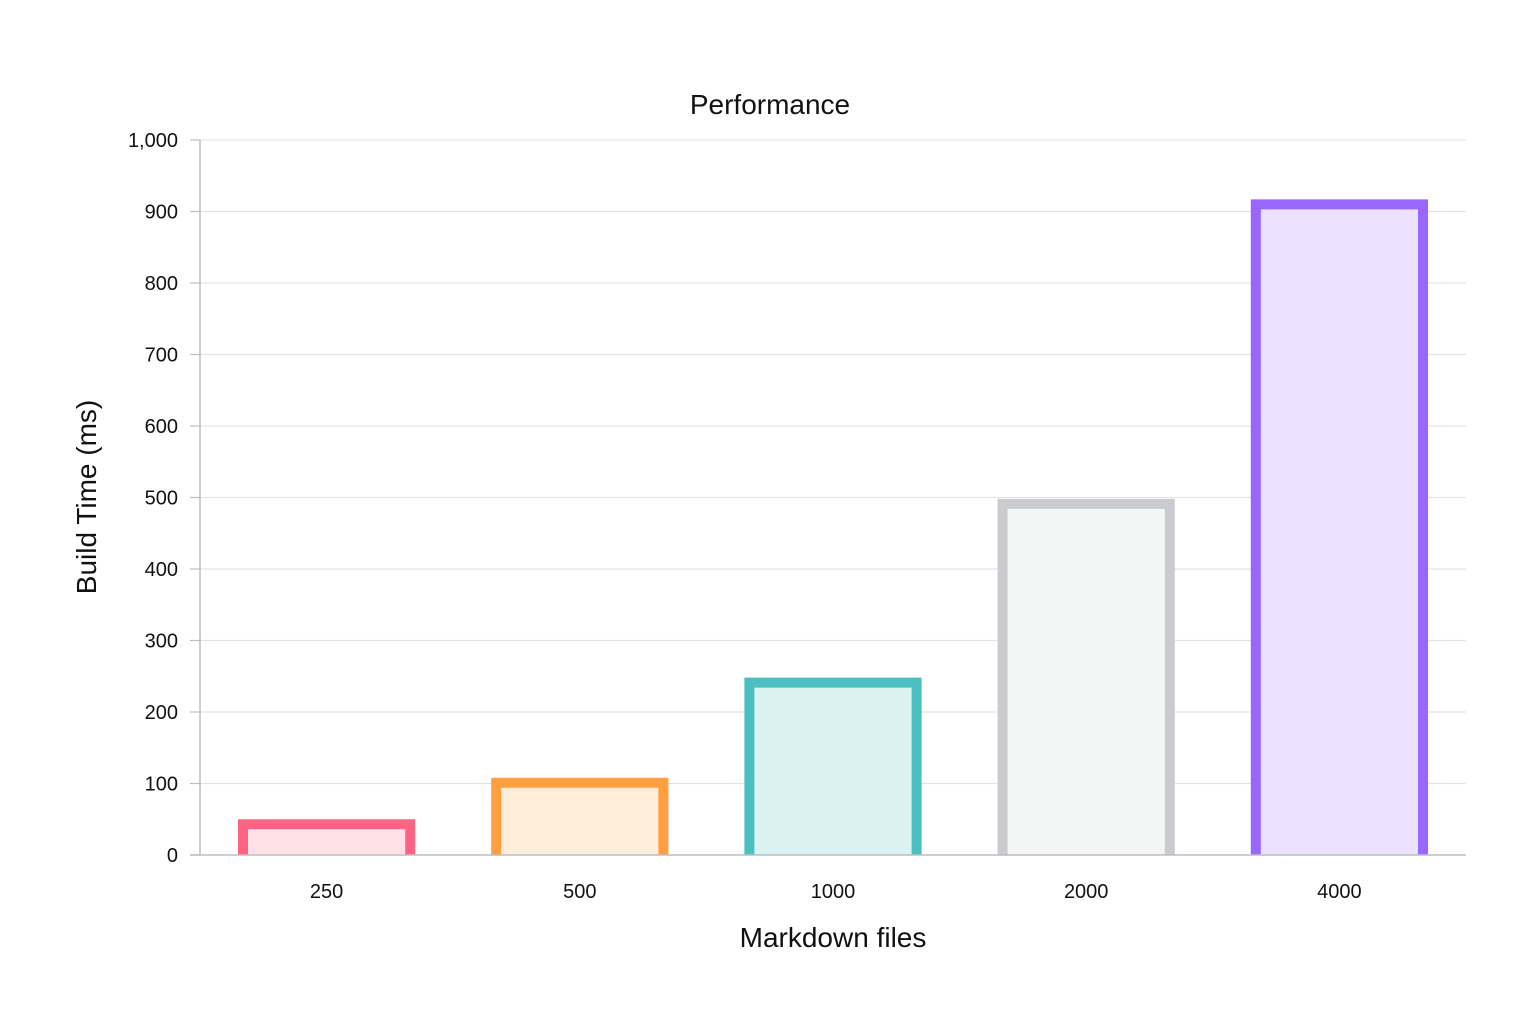 This screenshot has width=1536, height=1029. What do you see at coordinates (1086, 679) in the screenshot?
I see `bar-fill-2000` at bounding box center [1086, 679].